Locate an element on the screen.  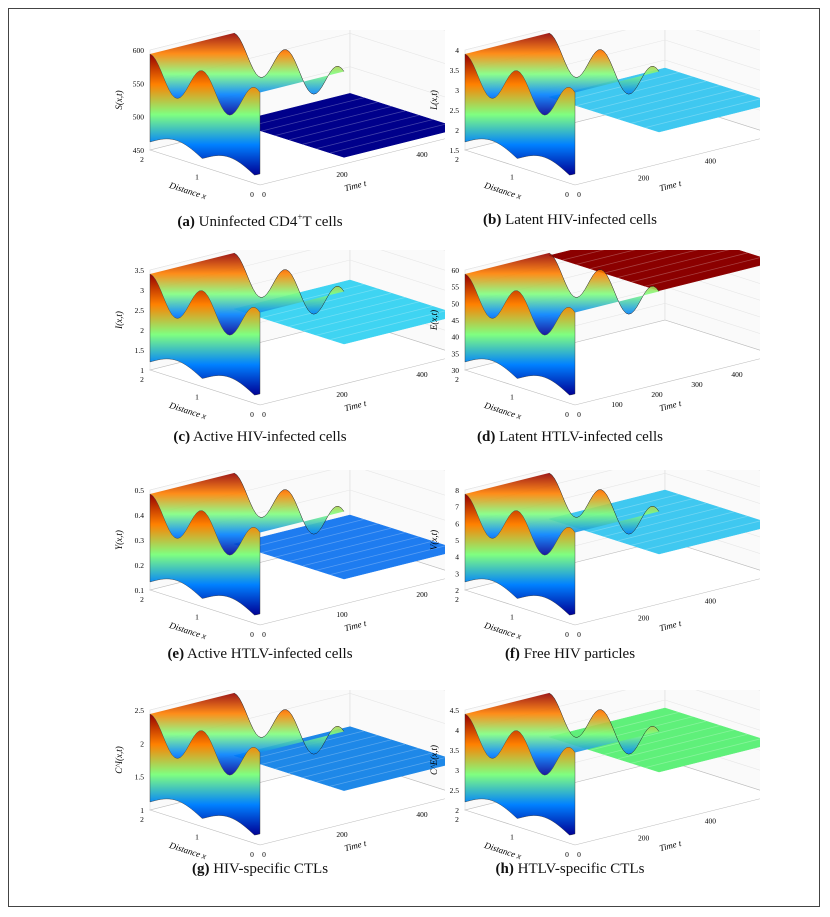
t-tick-a-1: 400 is located at coordinates (422, 154).